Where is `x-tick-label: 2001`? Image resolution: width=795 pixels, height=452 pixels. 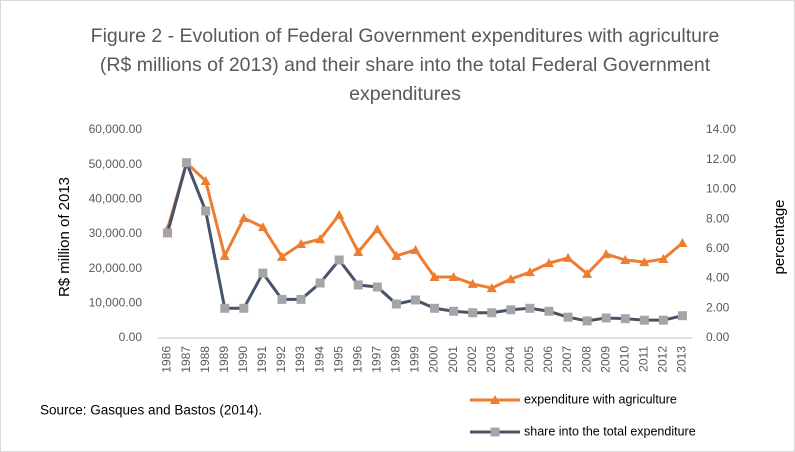 x-tick-label: 2001 is located at coordinates (453, 359).